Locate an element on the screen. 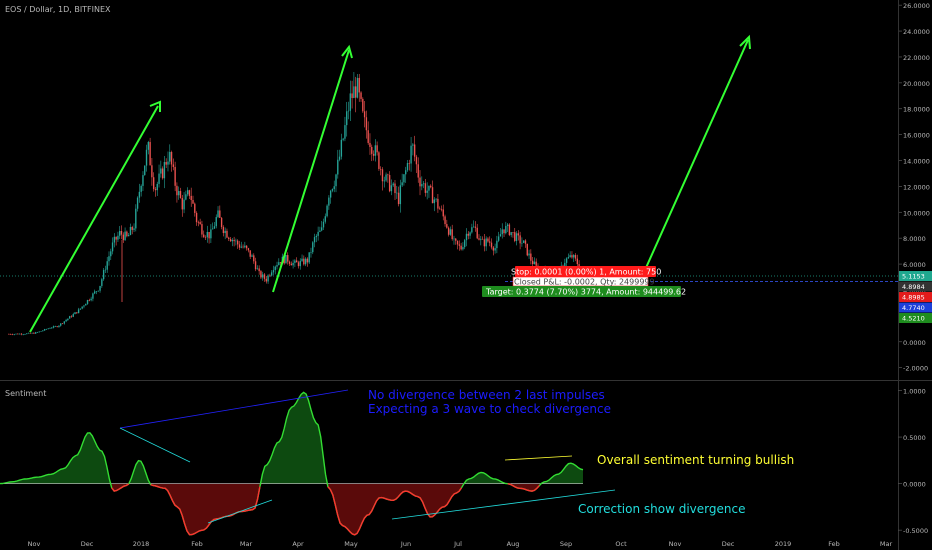 The width and height of the screenshot is (932, 550). price-tick-label: 24.0000 is located at coordinates (916, 32).